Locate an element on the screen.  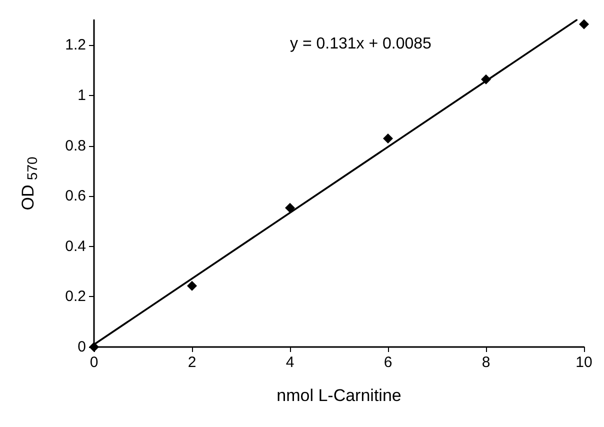
x-tick-label: 10 is located at coordinates (584, 362).